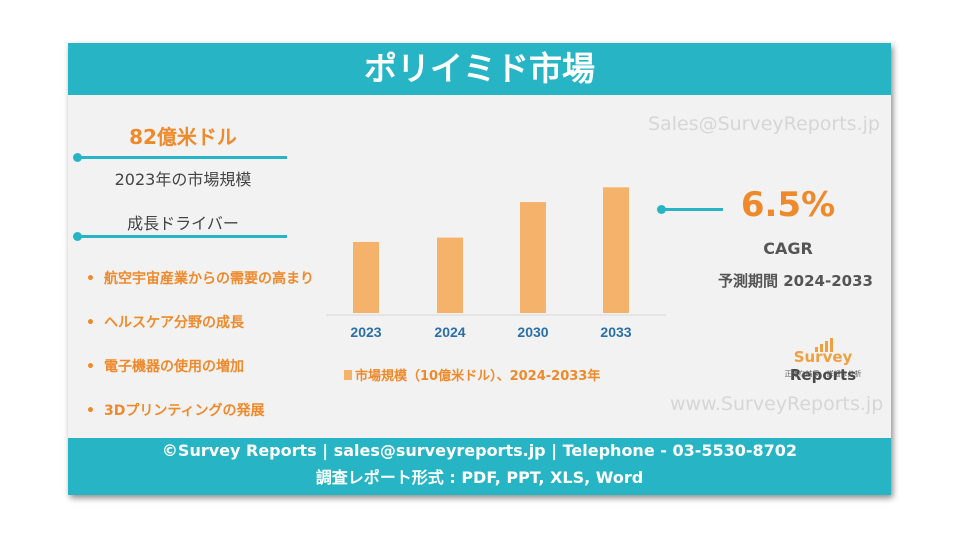 This screenshot has width=960, height=540. Describe the element at coordinates (533, 257) in the screenshot. I see `chart-bar-2030` at that location.